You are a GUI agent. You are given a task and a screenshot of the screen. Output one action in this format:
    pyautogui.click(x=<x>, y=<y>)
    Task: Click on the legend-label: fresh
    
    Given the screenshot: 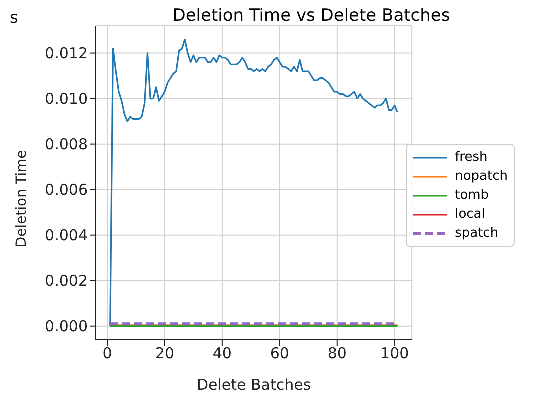 What is the action you would take?
    pyautogui.click(x=471, y=157)
    